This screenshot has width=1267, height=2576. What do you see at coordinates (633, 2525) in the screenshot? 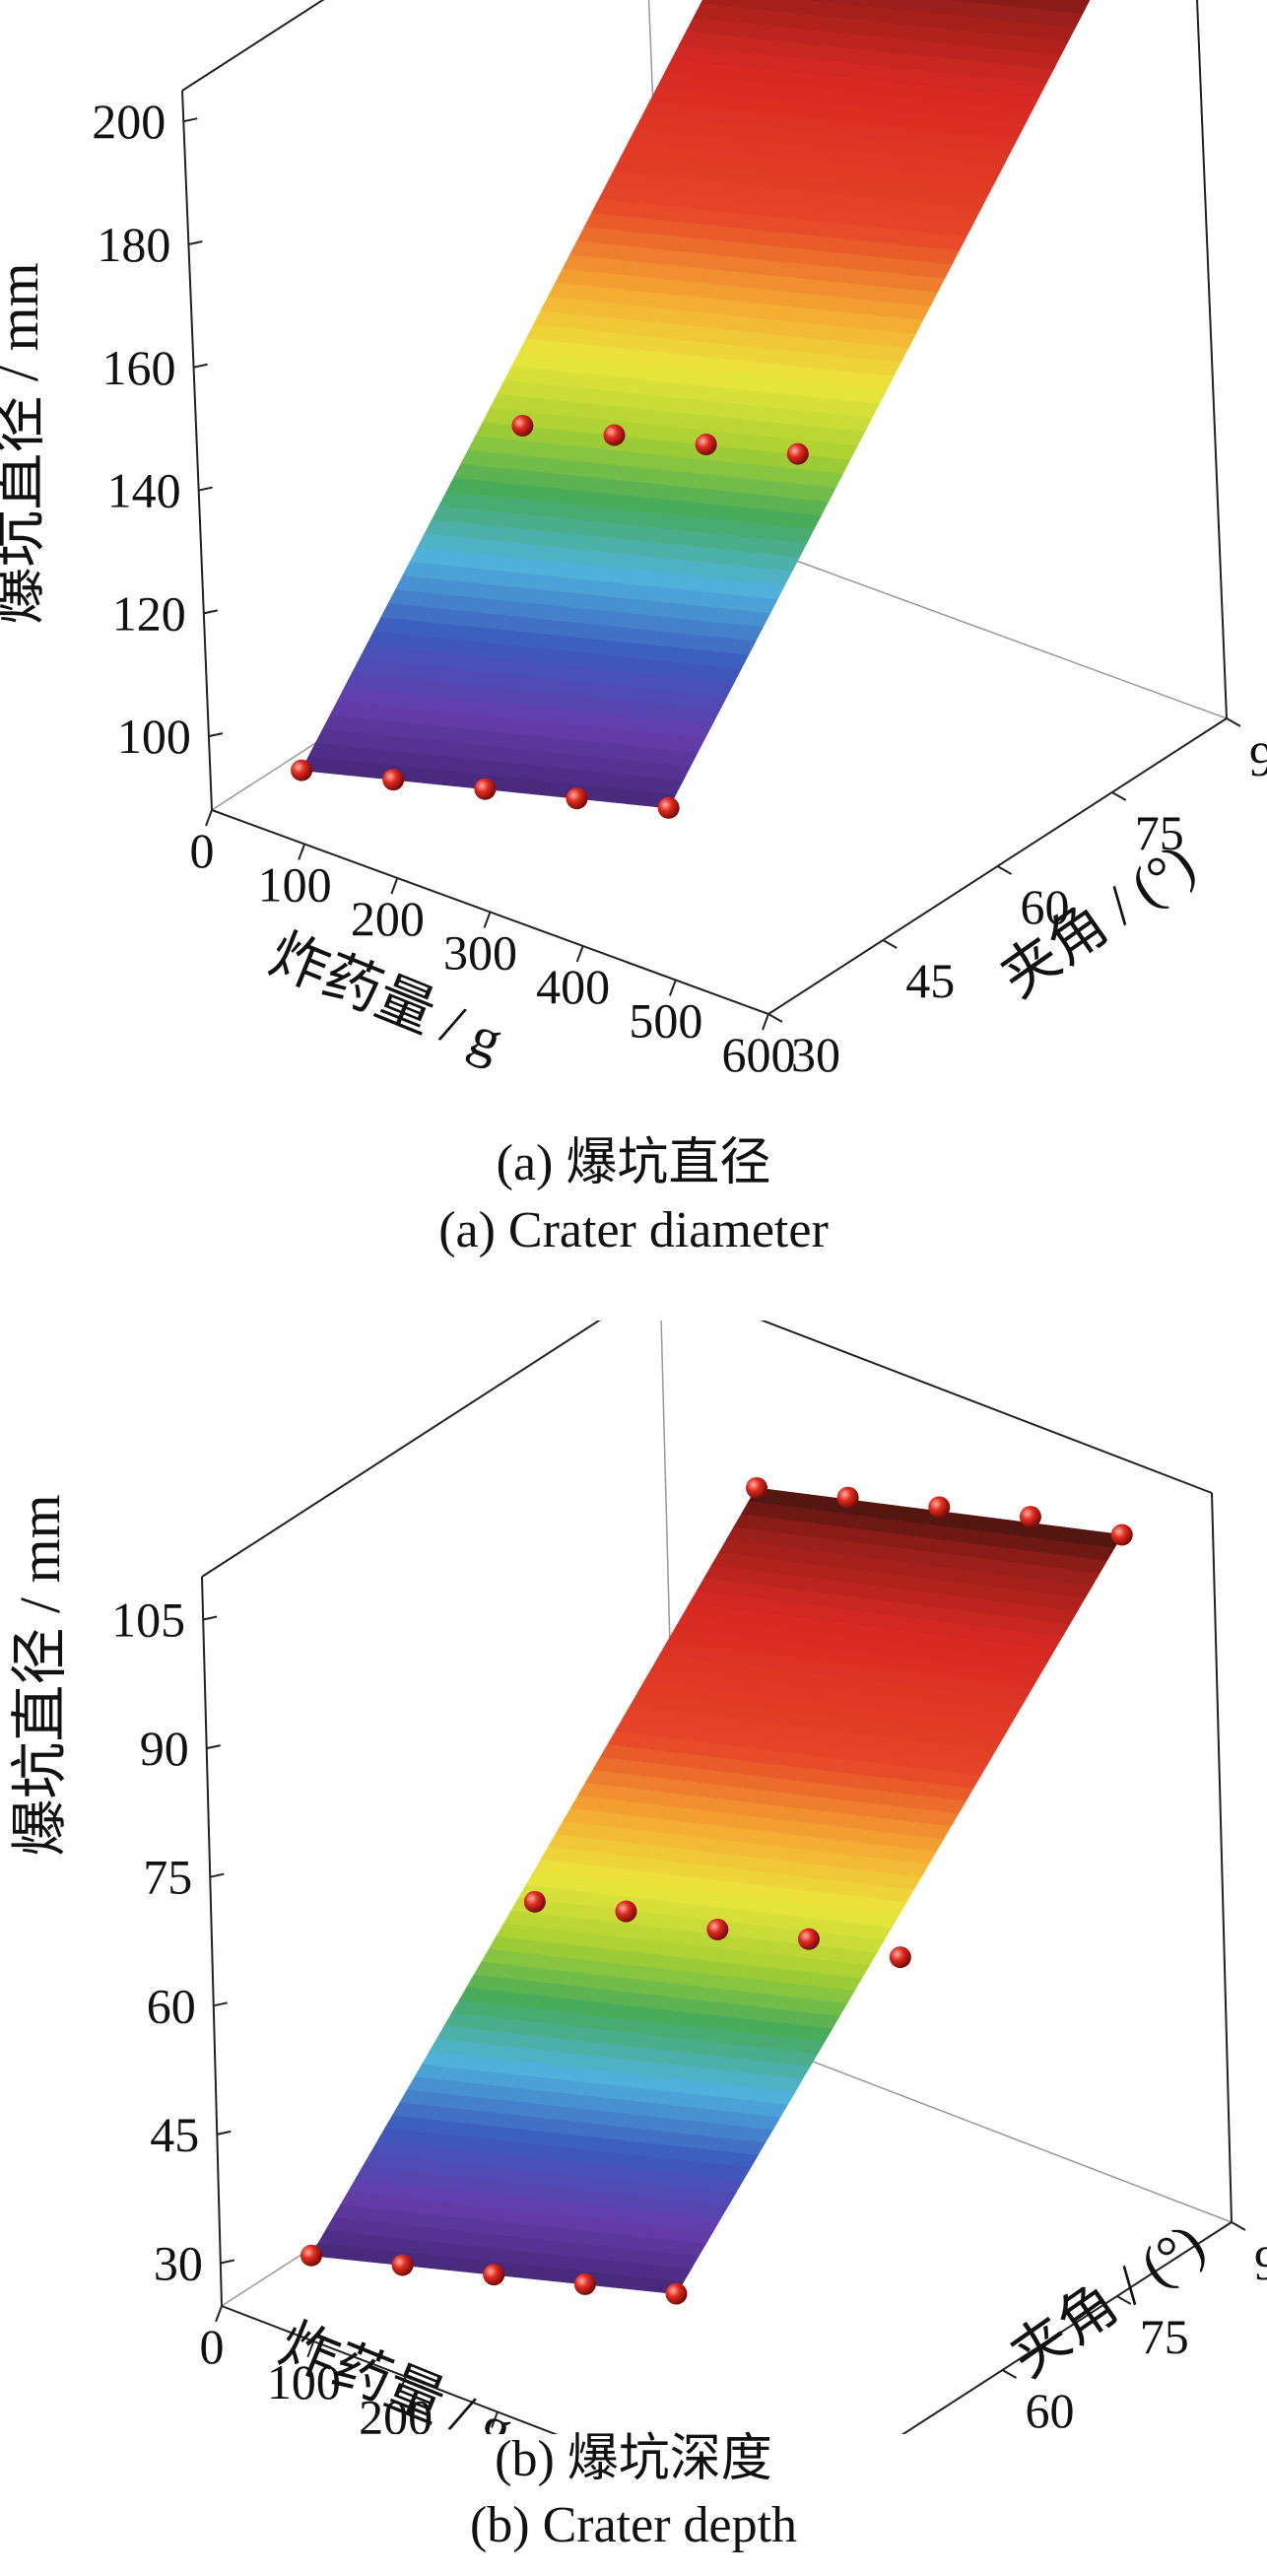
I see `caption-en-b: (b) Crater depth` at bounding box center [633, 2525].